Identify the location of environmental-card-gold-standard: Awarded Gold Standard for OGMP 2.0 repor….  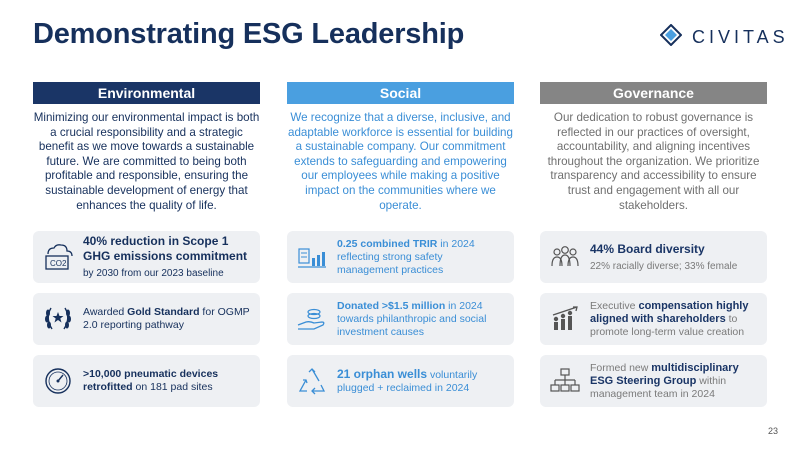
(146, 319).